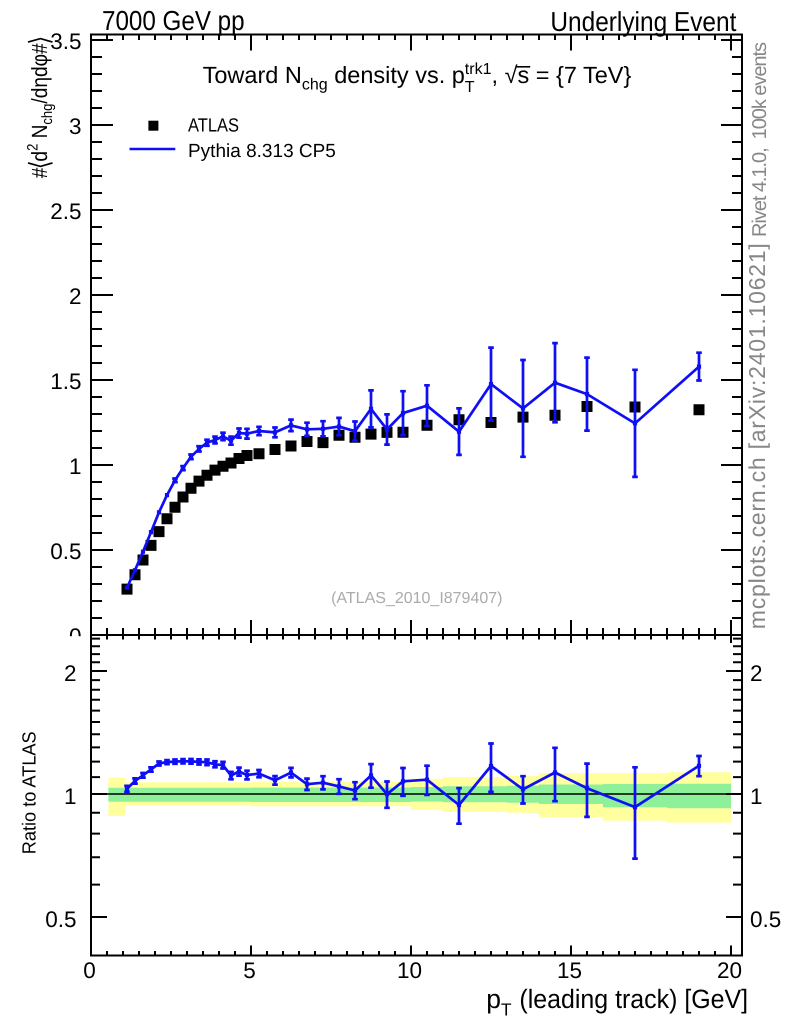  What do you see at coordinates (396, 75) in the screenshot?
I see `svg-text: density vs. p` at bounding box center [396, 75].